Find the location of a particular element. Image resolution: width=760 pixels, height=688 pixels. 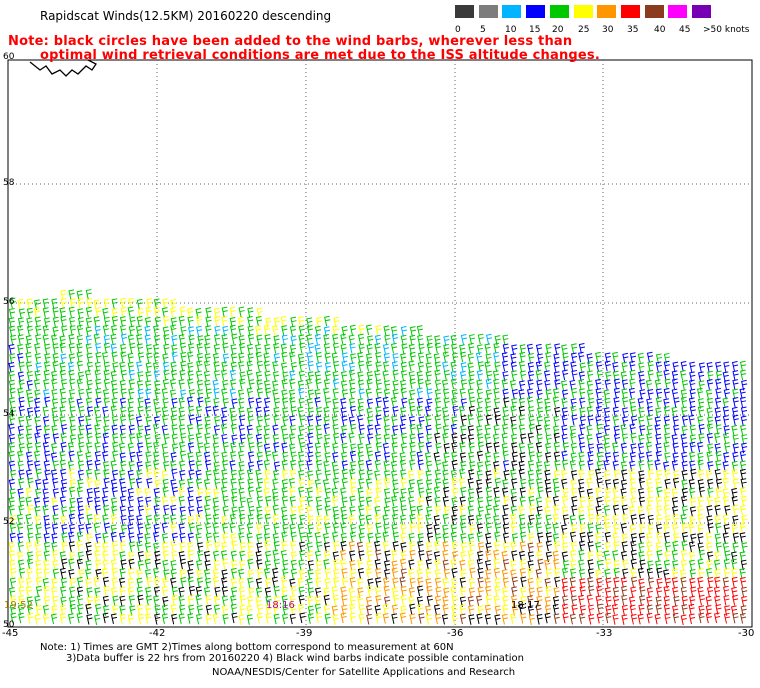

lon-label-minus42: -42 is located at coordinates (157, 633).